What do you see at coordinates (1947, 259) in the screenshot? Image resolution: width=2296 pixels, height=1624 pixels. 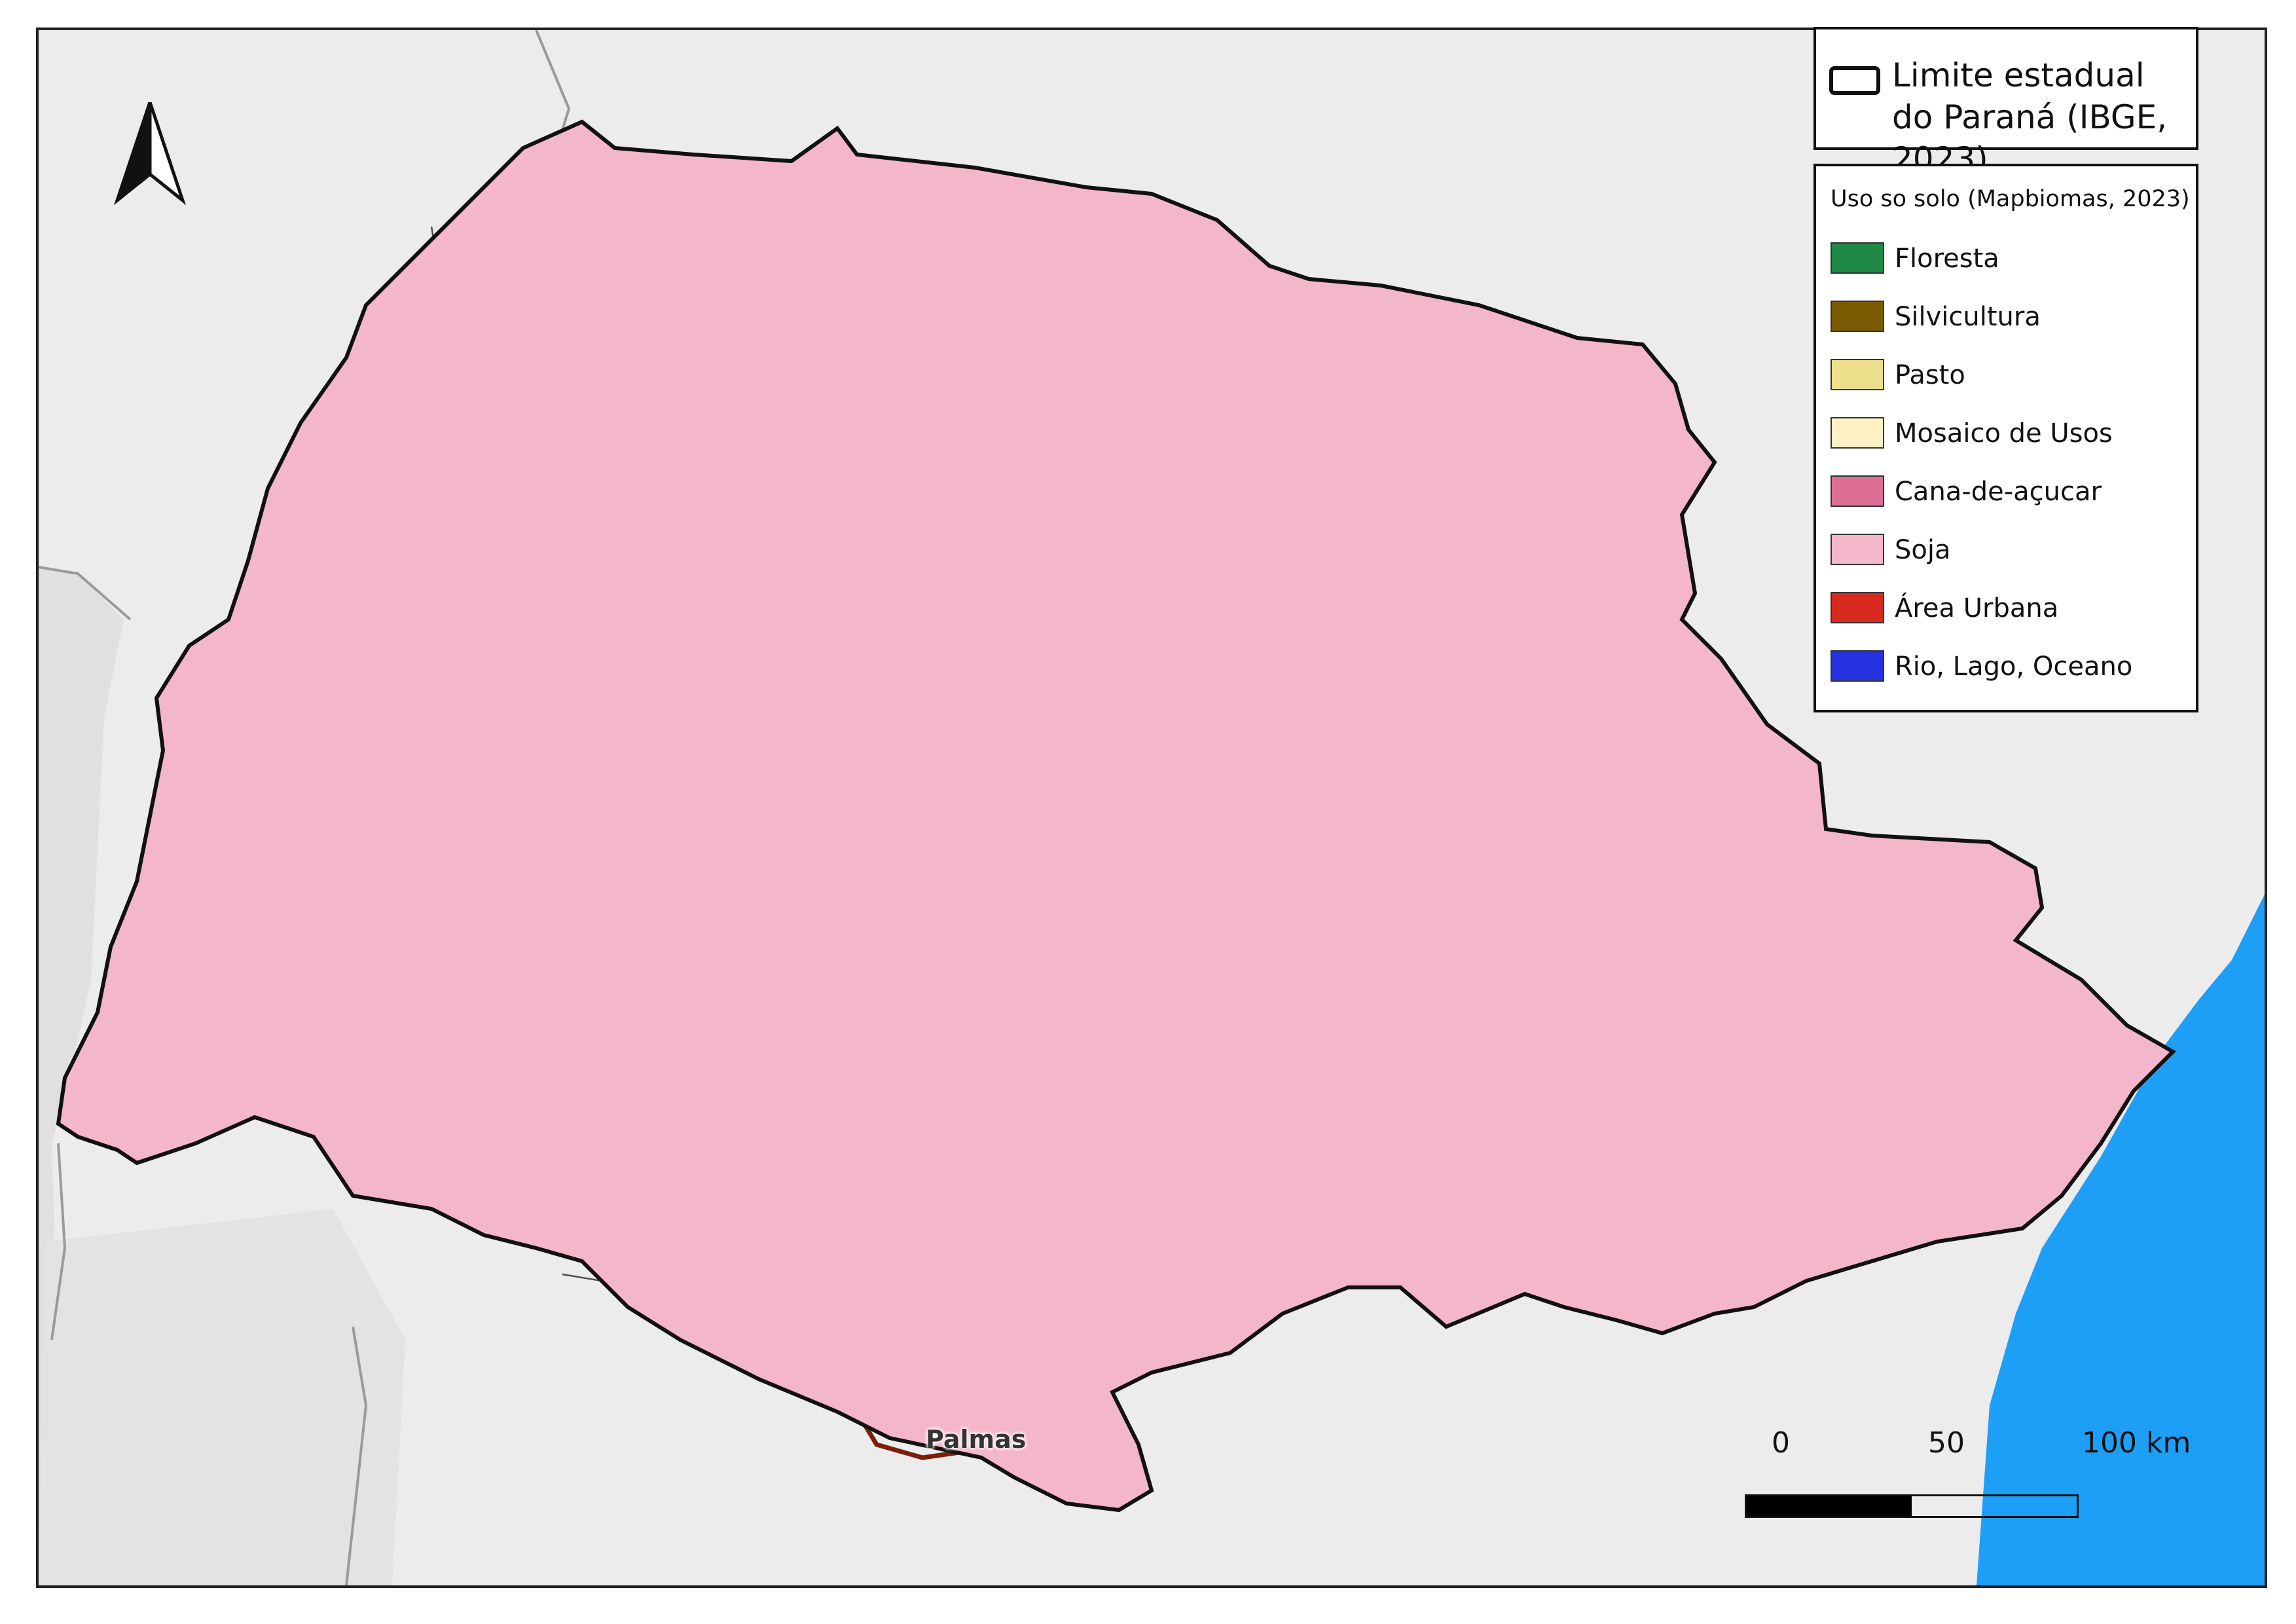 I see `legend-label: Floresta` at bounding box center [1947, 259].